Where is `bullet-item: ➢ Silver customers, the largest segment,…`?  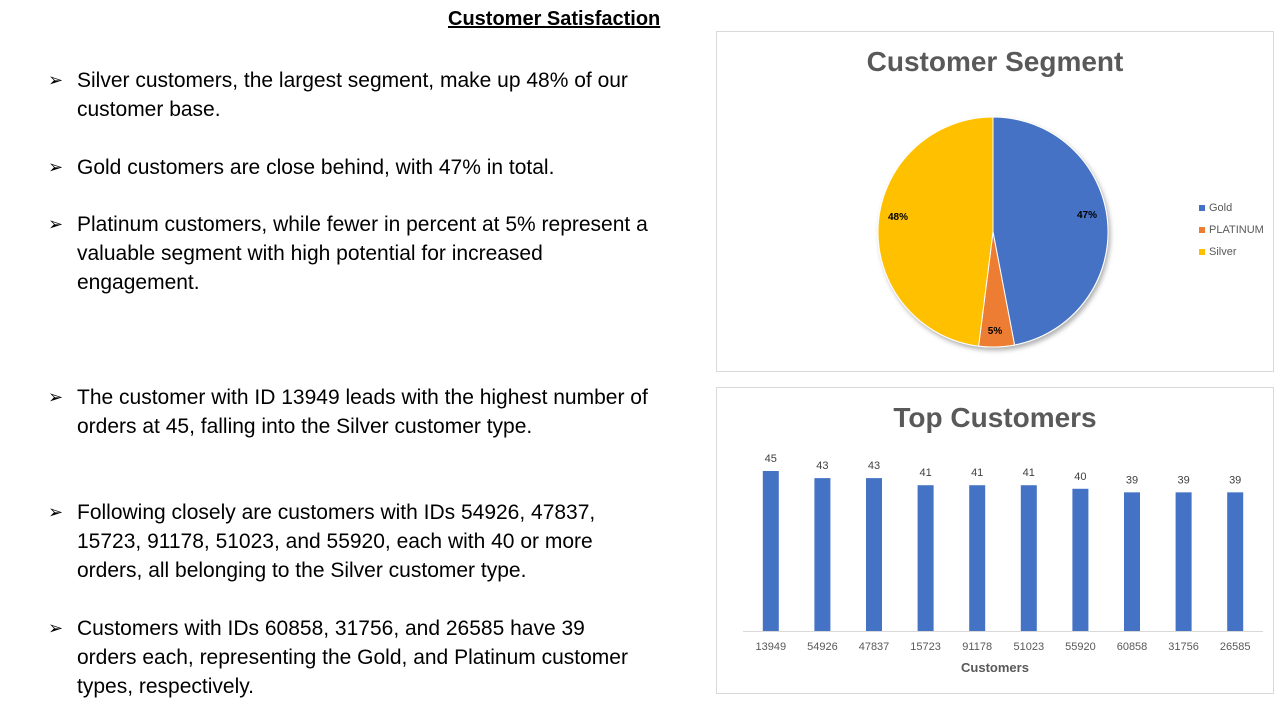 bullet-item: ➢ Silver customers, the largest segment,… is located at coordinates (348, 95).